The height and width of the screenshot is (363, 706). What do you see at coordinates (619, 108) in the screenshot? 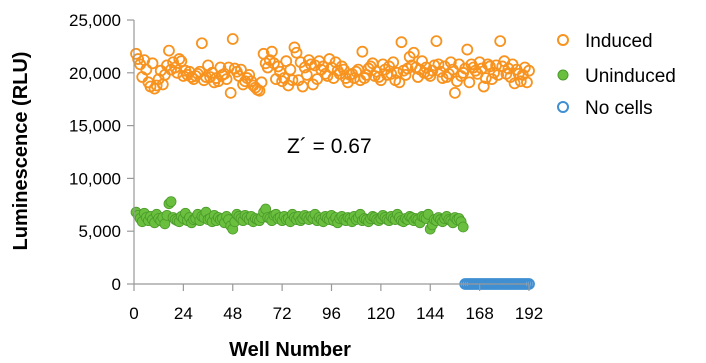
I see `legend-label-no-cells: No cells` at bounding box center [619, 108].